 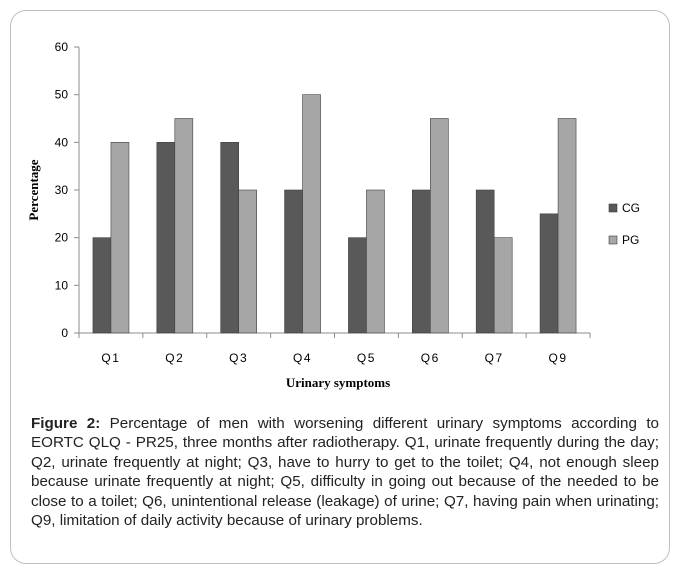 What do you see at coordinates (62, 95) in the screenshot?
I see `y-tick-label: 50` at bounding box center [62, 95].